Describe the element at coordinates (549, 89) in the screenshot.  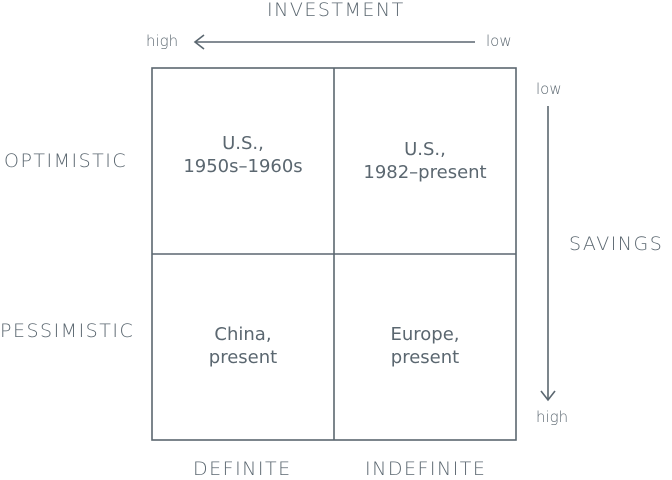
I see `savings-low-label: low` at that location.